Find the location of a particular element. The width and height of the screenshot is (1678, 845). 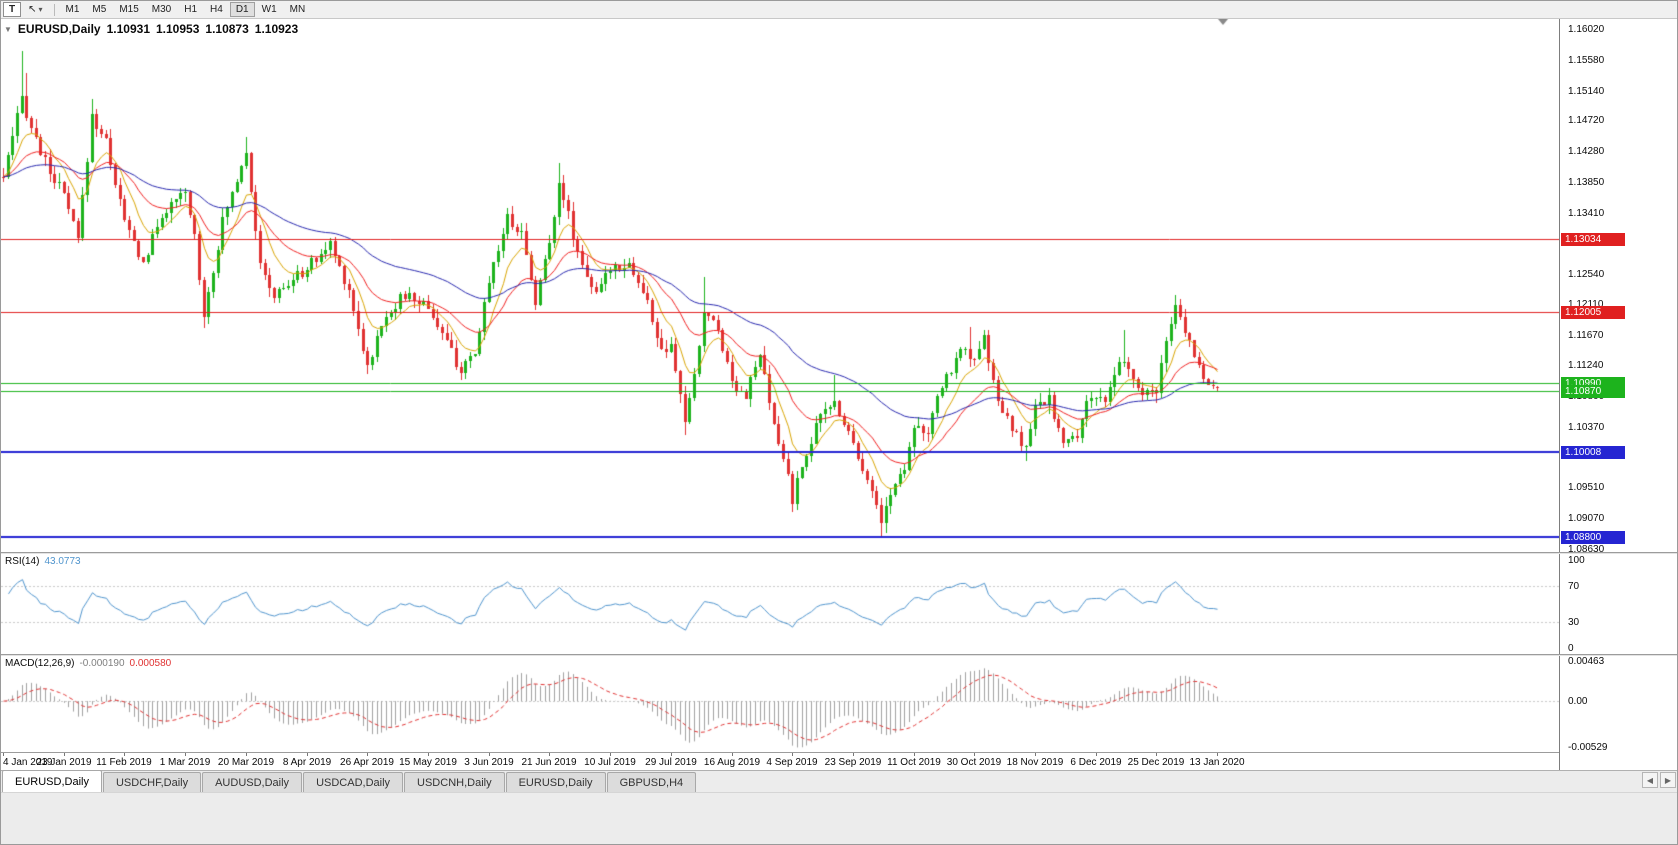

chevron-down-icon: ▾ is located at coordinates (40, 9).